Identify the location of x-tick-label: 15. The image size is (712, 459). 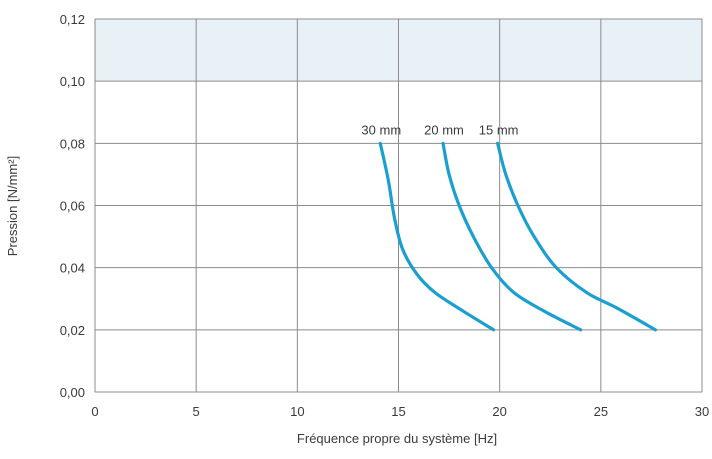
(398, 411).